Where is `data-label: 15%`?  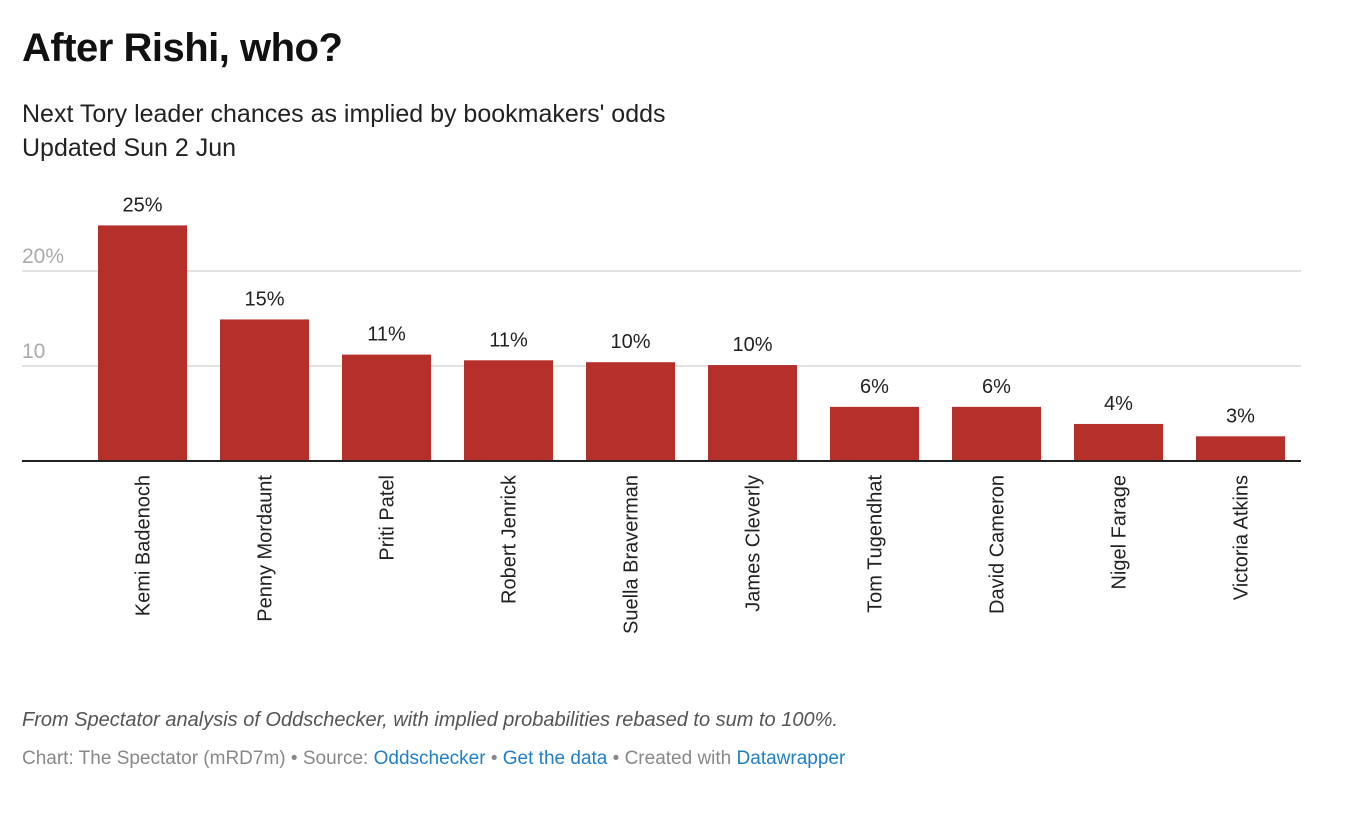 data-label: 15% is located at coordinates (264, 299).